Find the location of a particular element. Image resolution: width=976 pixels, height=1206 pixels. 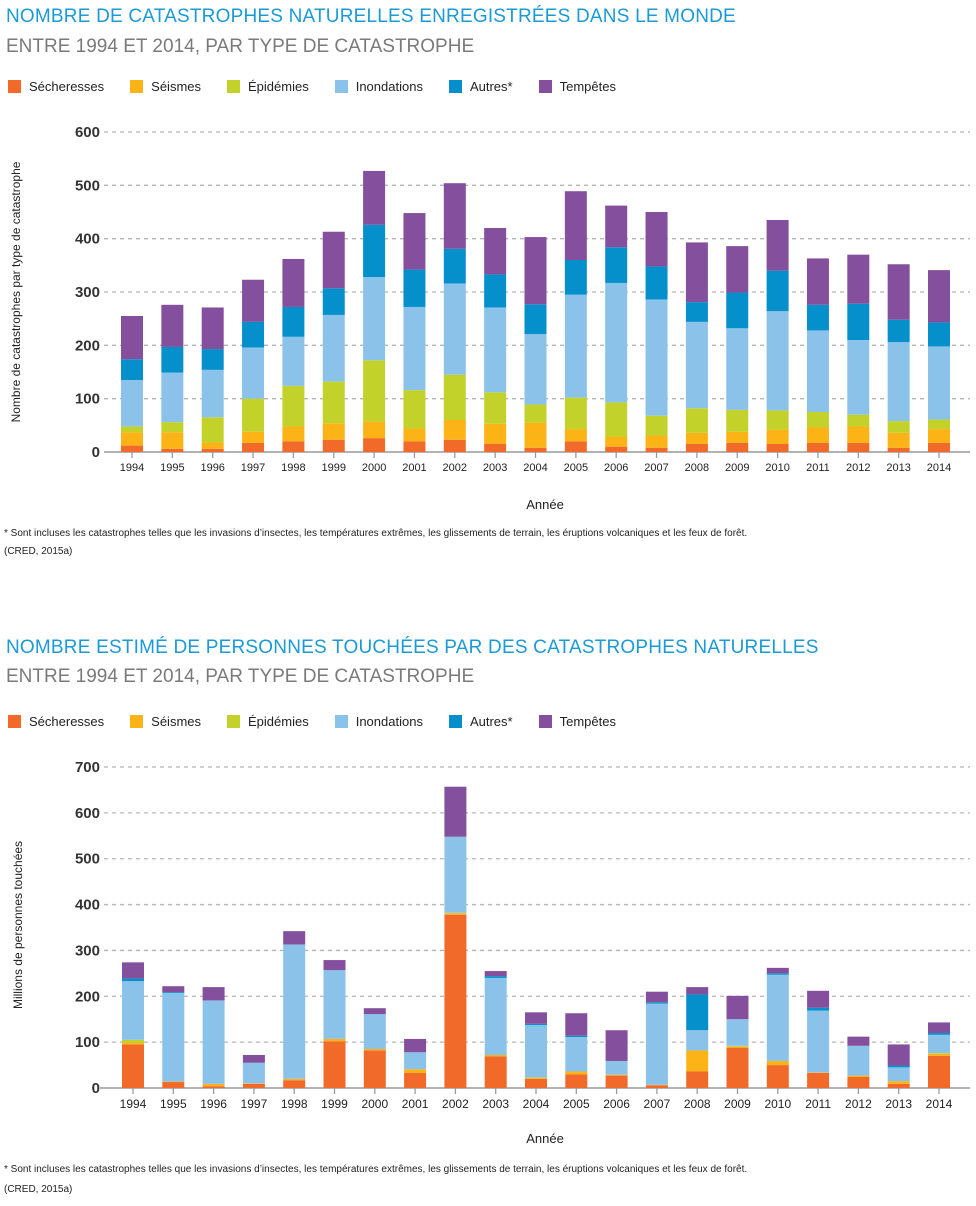

y-tick-label: 100 is located at coordinates (87, 399).